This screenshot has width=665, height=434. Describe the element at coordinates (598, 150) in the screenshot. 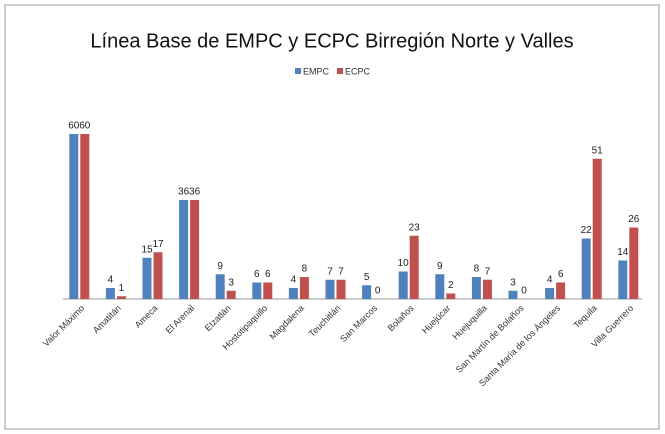

I see `data-label: 51` at that location.